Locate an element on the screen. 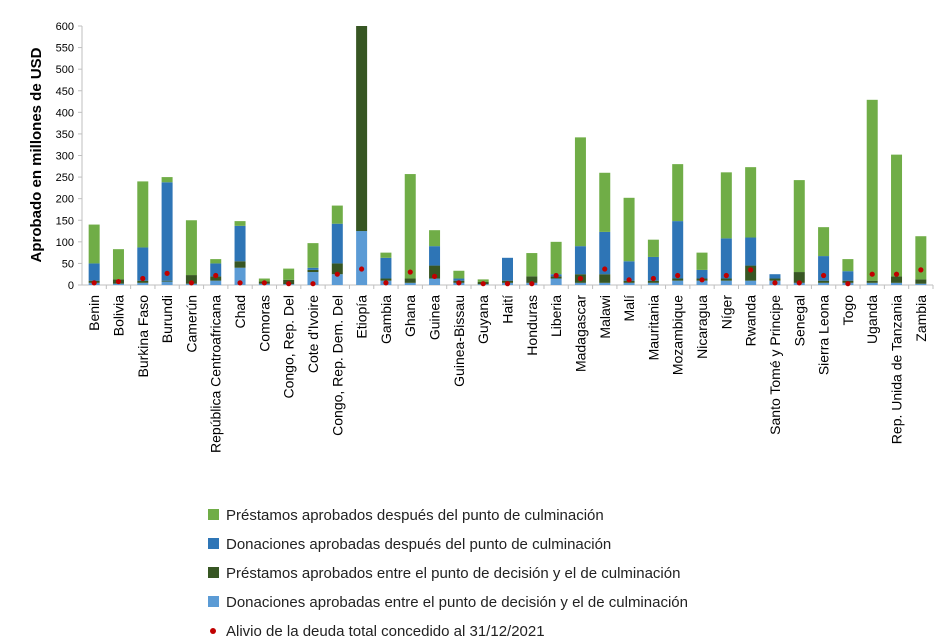 Image resolution: width=938 pixels, height=641 pixels. x-tick-label: Níger is located at coordinates (726, 312).